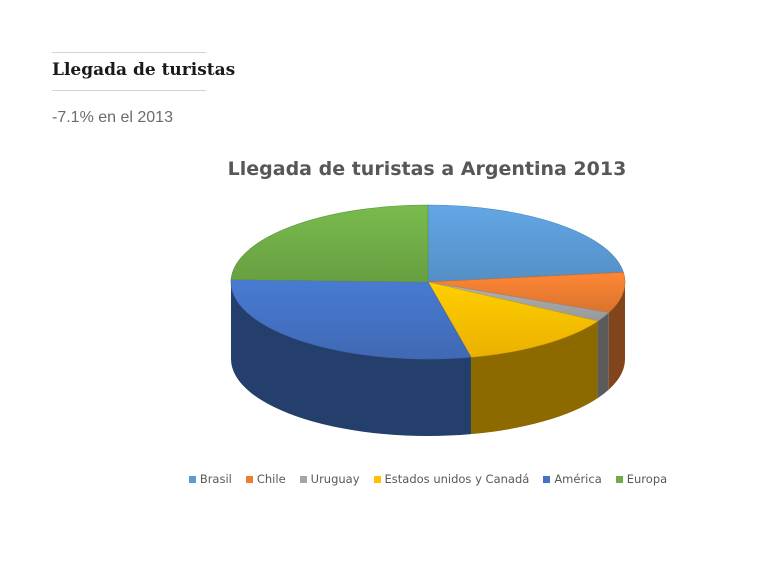 The width and height of the screenshot is (768, 561). What do you see at coordinates (603, 355) in the screenshot?
I see `pie-side-uruguay` at bounding box center [603, 355].